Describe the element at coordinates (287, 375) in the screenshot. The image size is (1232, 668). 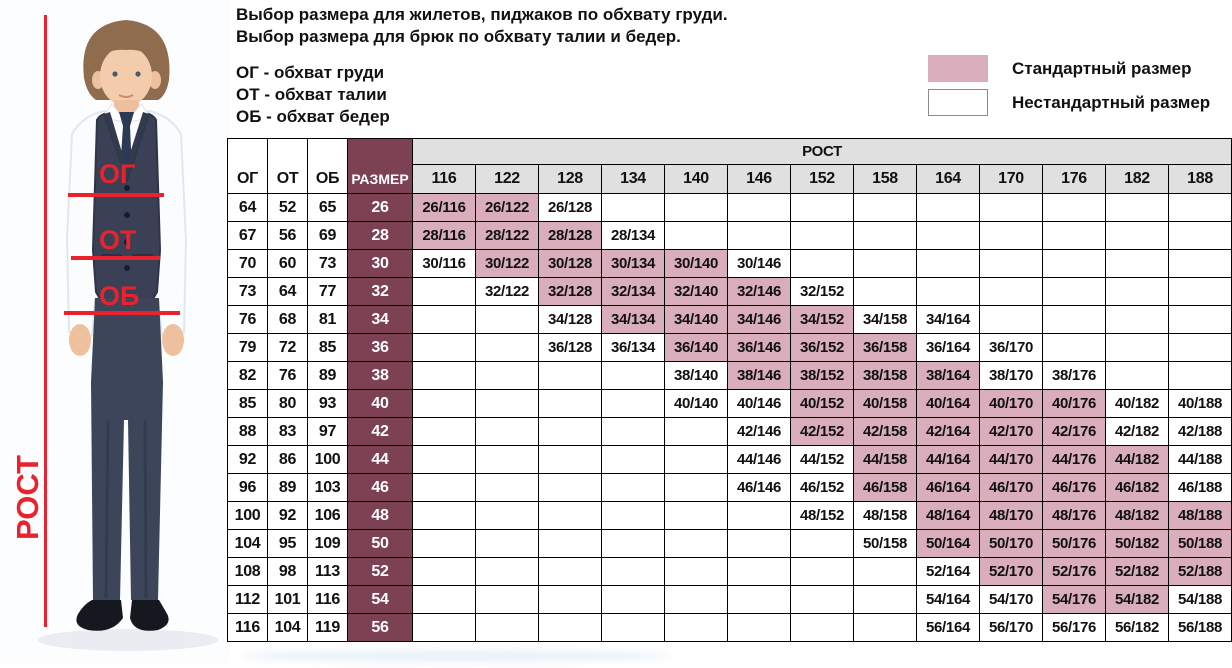
I see `cell-waist: 76` at that location.